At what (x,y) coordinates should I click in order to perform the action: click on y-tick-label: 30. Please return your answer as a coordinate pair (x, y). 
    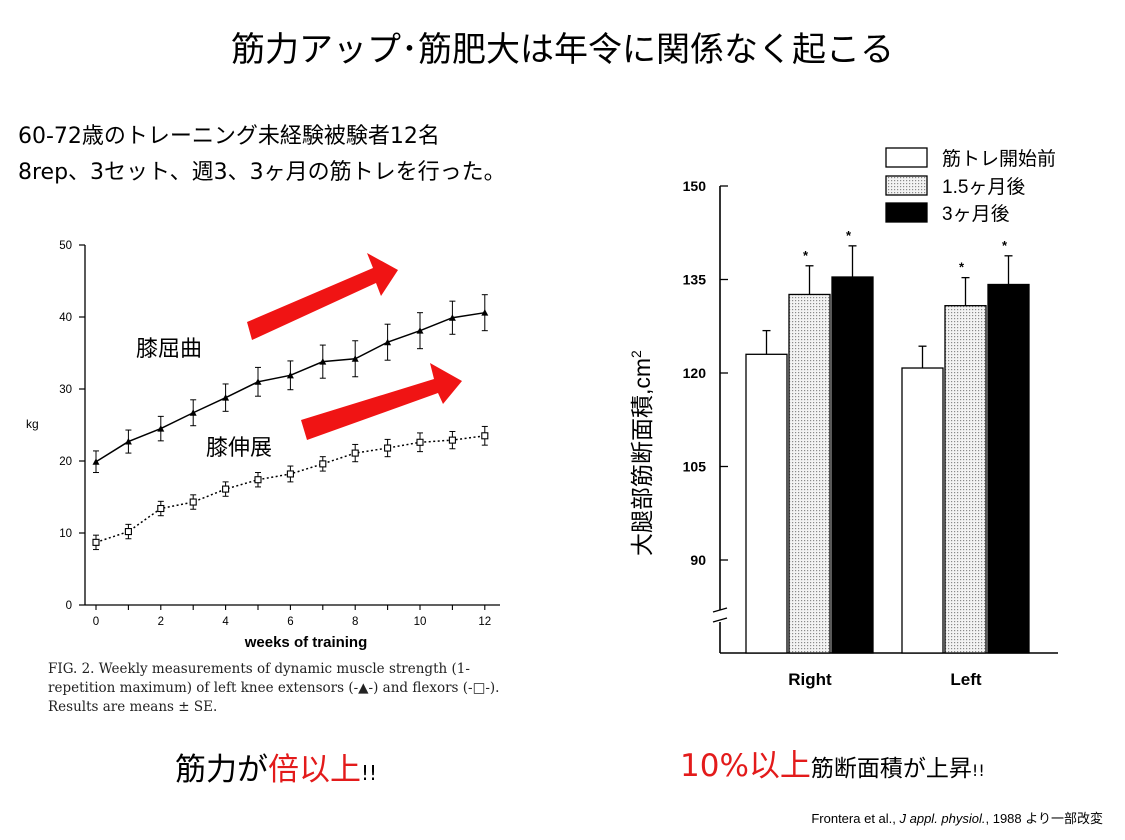
    Looking at the image, I should click on (65, 390).